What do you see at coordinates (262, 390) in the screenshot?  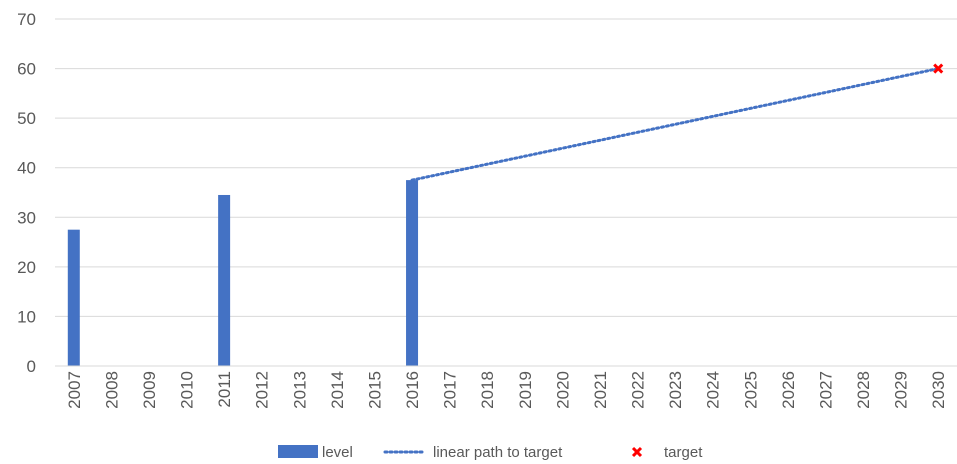 I see `x-tick-label: 2012` at bounding box center [262, 390].